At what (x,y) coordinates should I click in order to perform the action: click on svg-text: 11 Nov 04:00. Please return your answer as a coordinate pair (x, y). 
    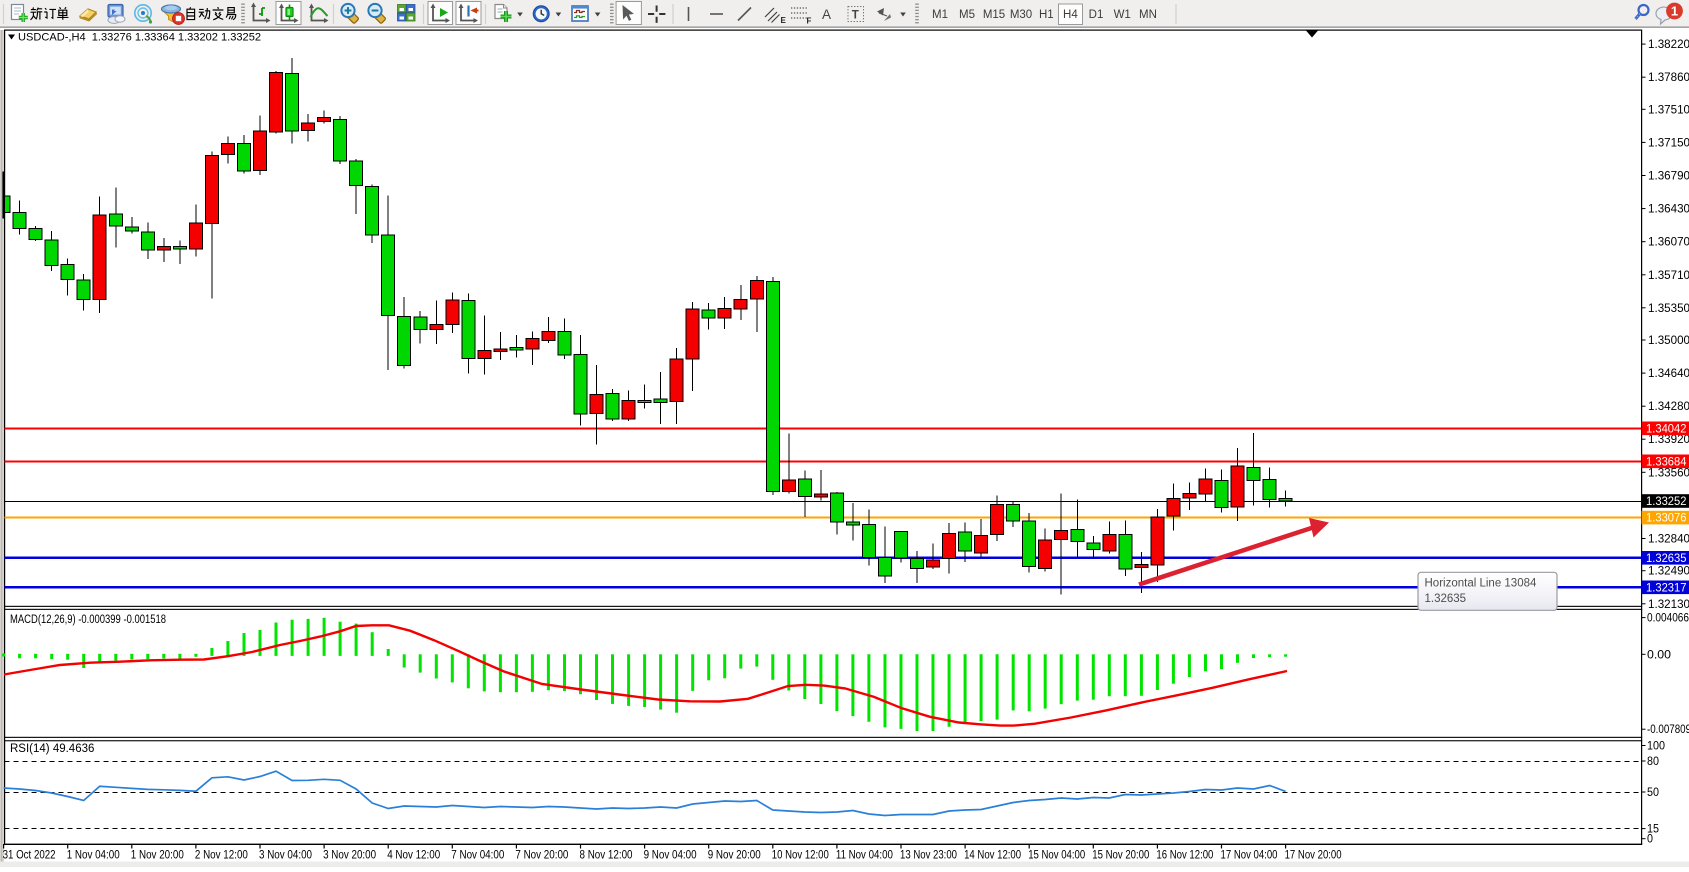
    Looking at the image, I should click on (864, 856).